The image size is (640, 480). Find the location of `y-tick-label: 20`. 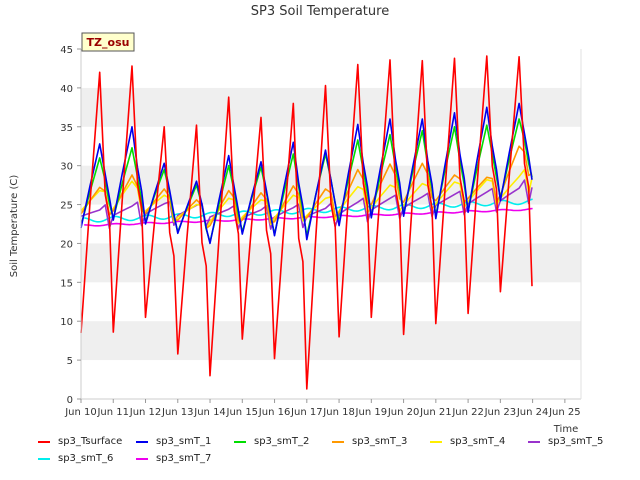

y-tick-label: 20 is located at coordinates (66, 244).